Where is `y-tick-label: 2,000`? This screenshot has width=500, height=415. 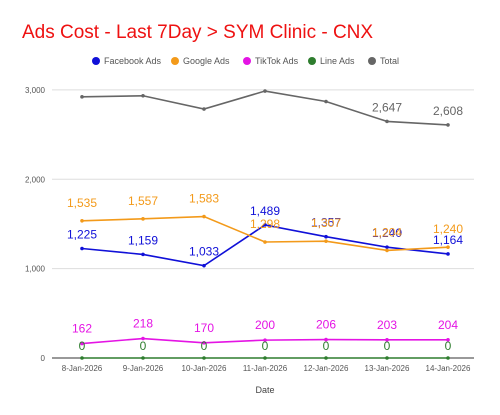 y-tick-label: 2,000 is located at coordinates (35, 179).